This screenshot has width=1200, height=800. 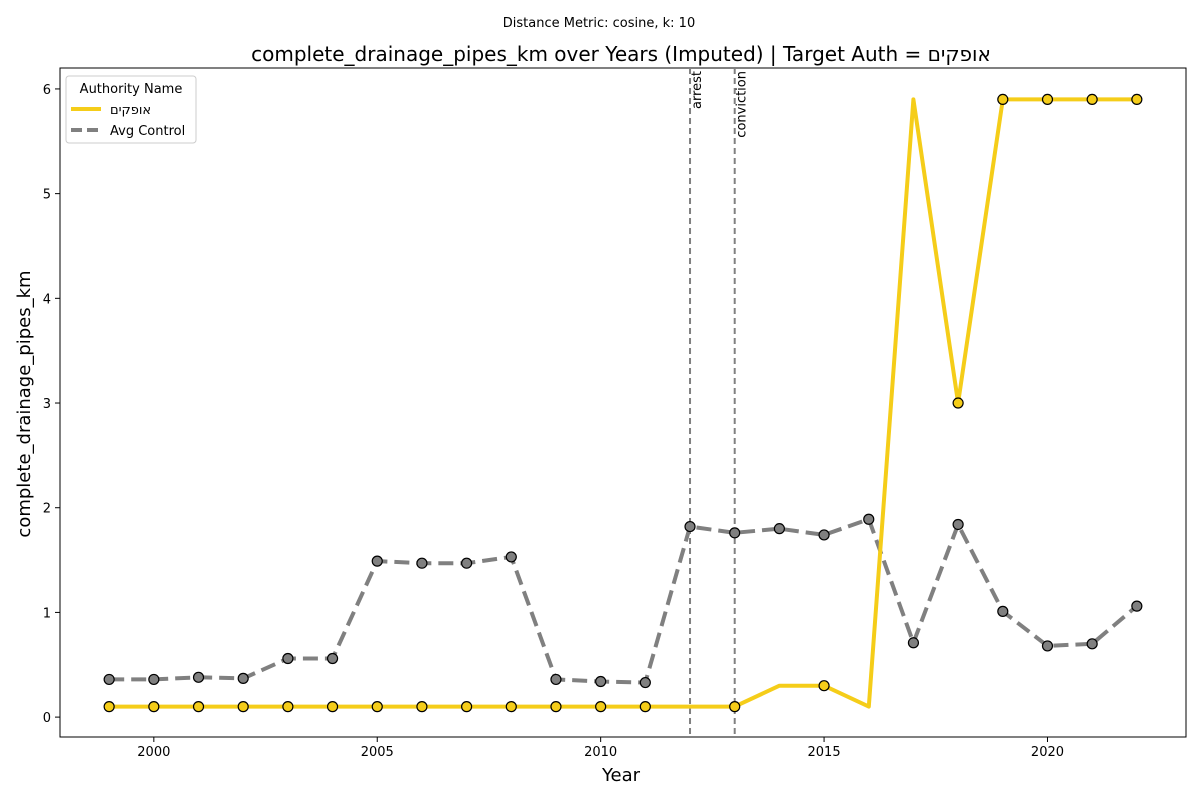 I want to click on annotation-label-conviction: conviction, so click(x=742, y=104).